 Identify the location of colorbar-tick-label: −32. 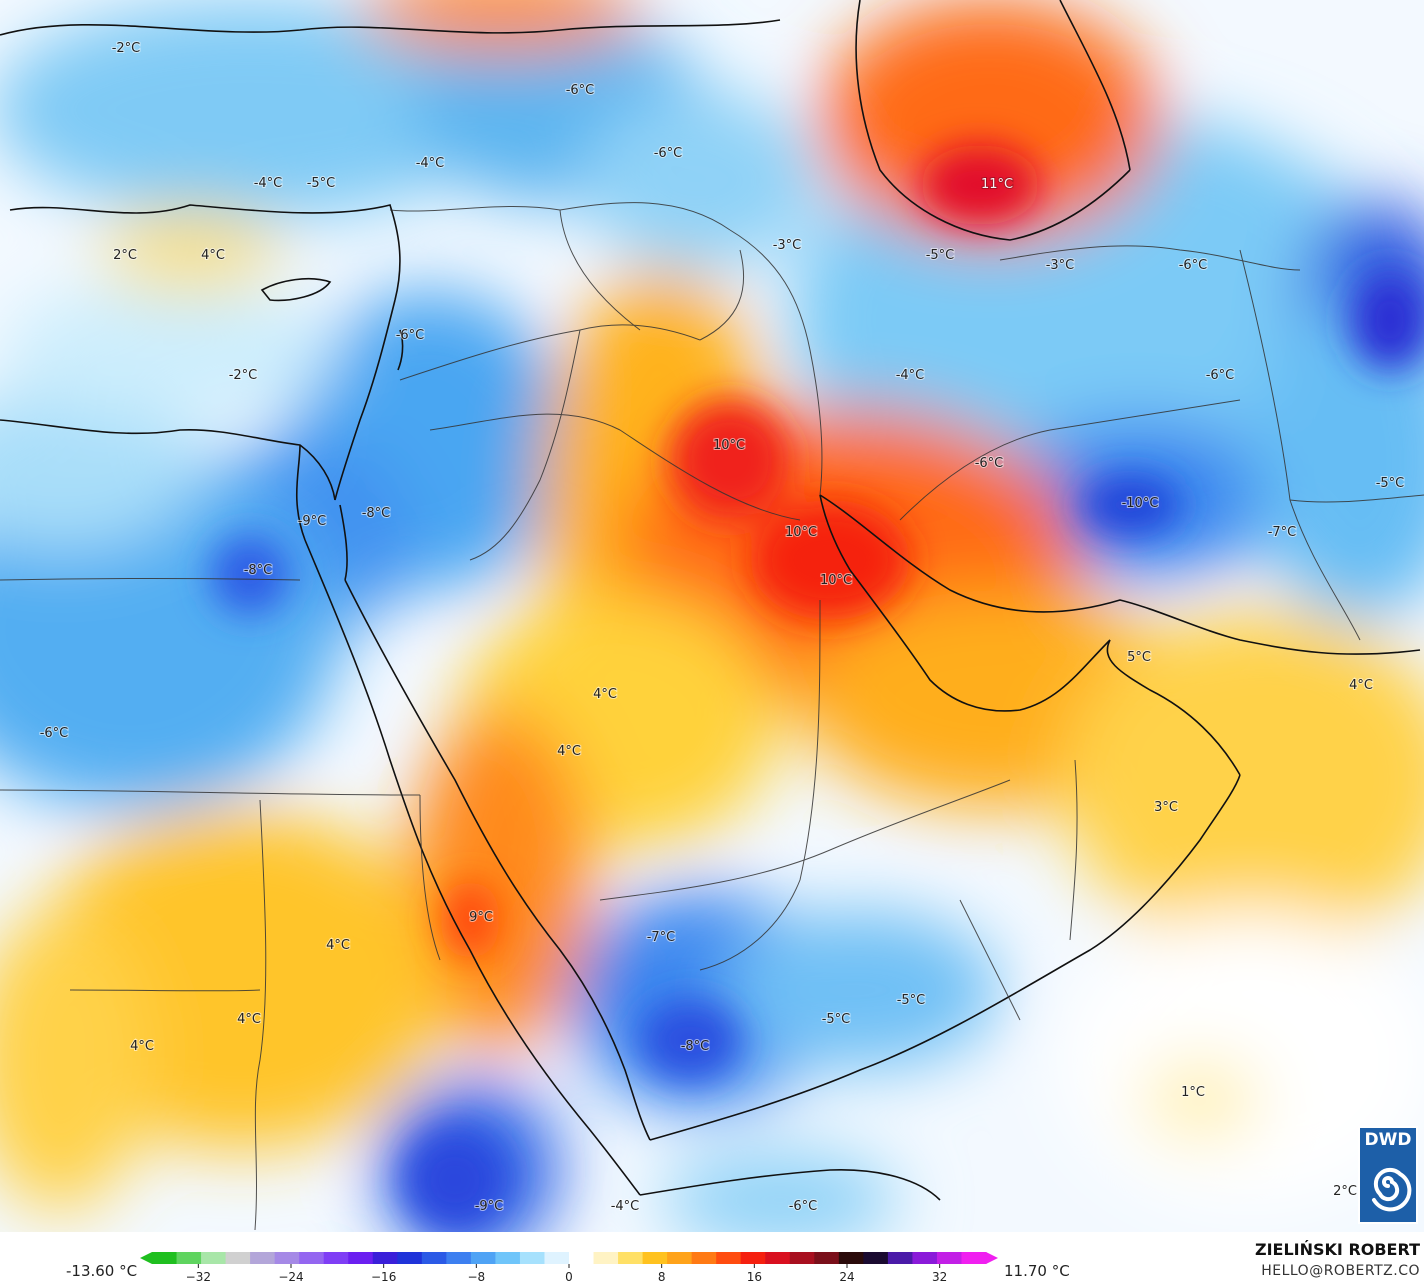
(198, 1277).